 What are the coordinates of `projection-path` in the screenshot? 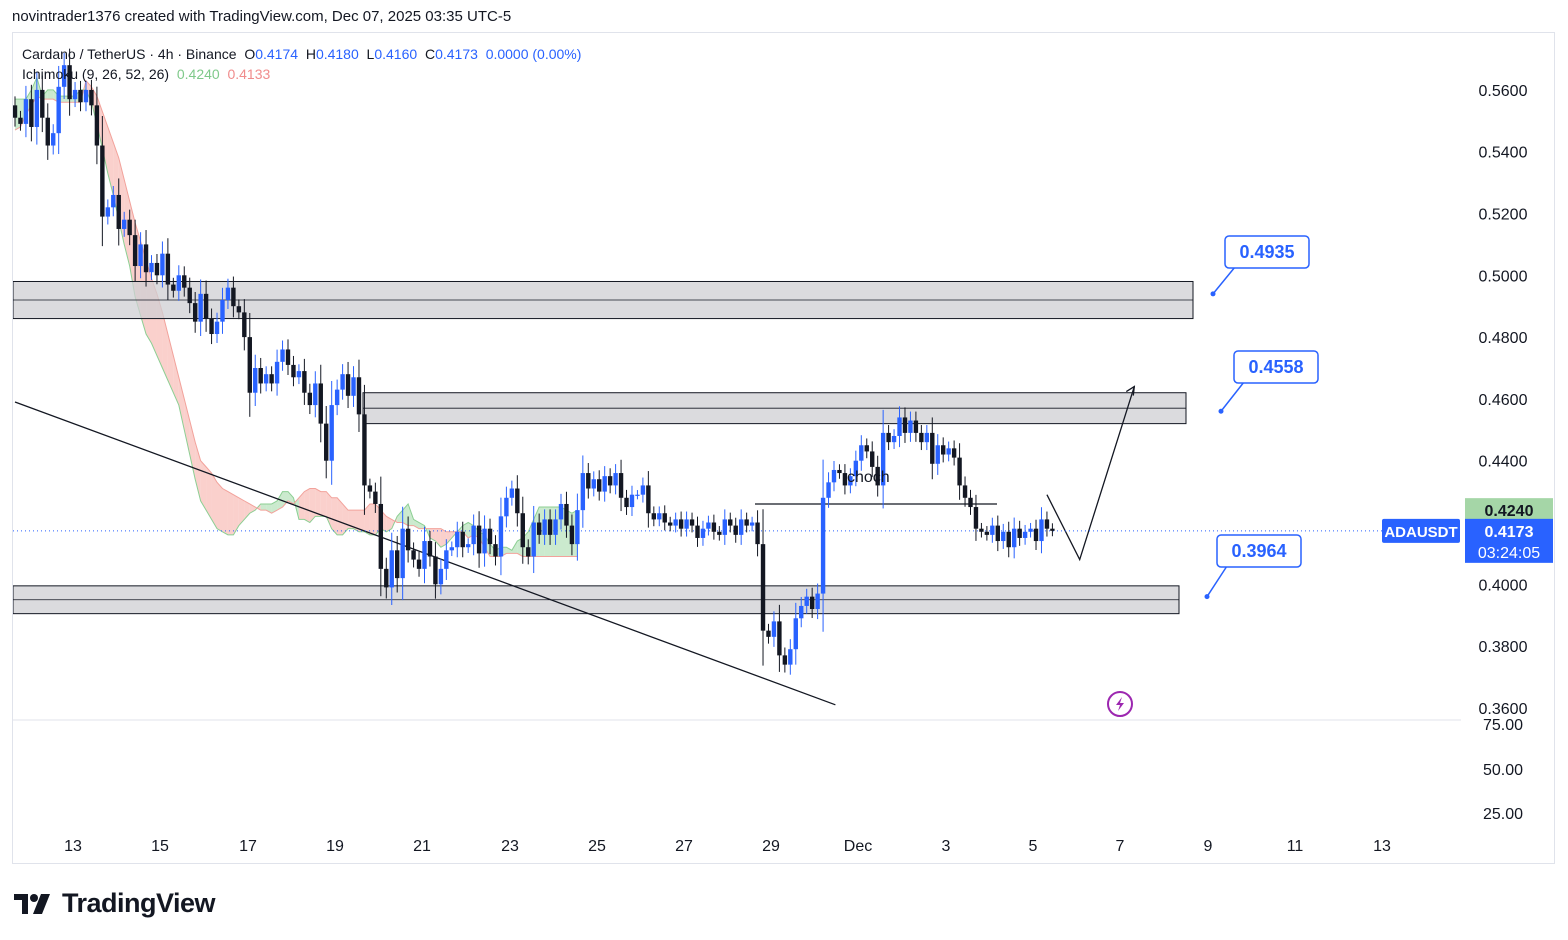 It's located at (1090, 474).